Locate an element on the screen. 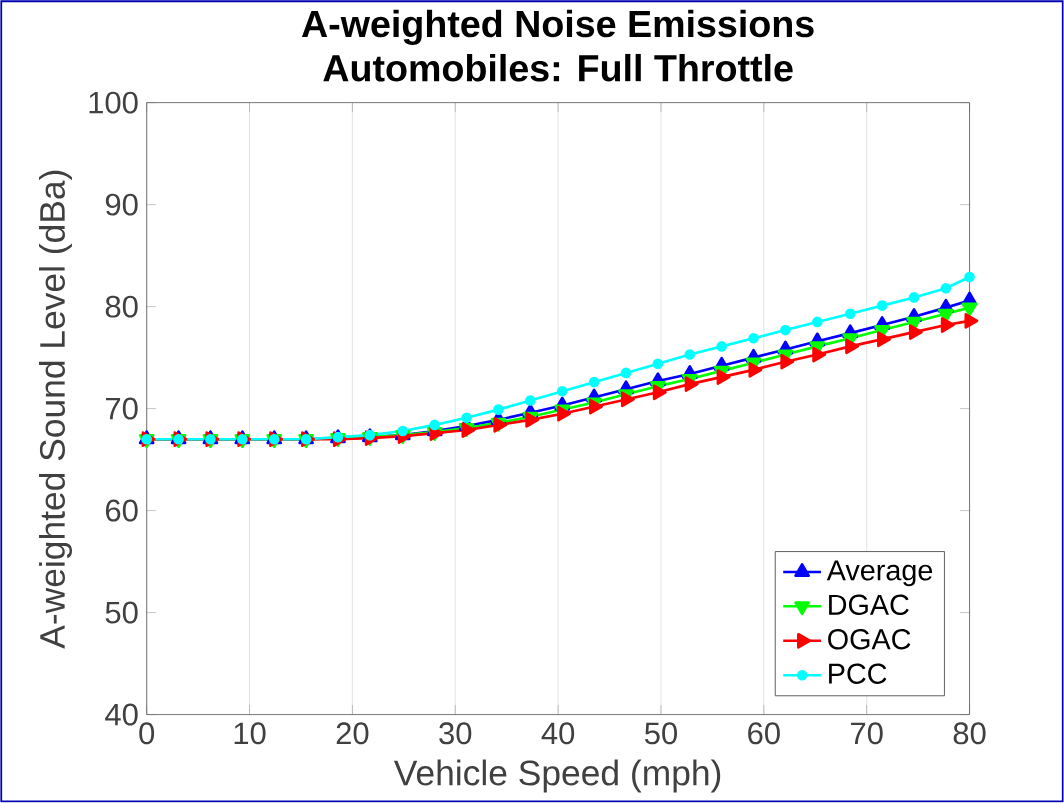  x-tick-label: 60 is located at coordinates (764, 733).